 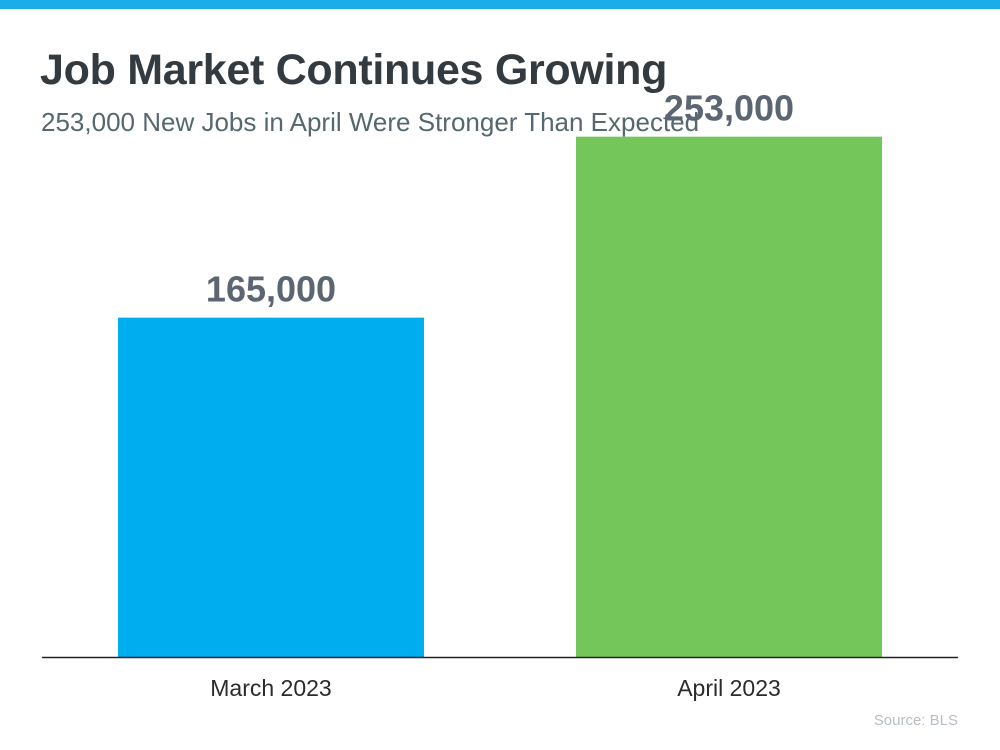 What do you see at coordinates (915, 720) in the screenshot?
I see `source-note: Source: BLS` at bounding box center [915, 720].